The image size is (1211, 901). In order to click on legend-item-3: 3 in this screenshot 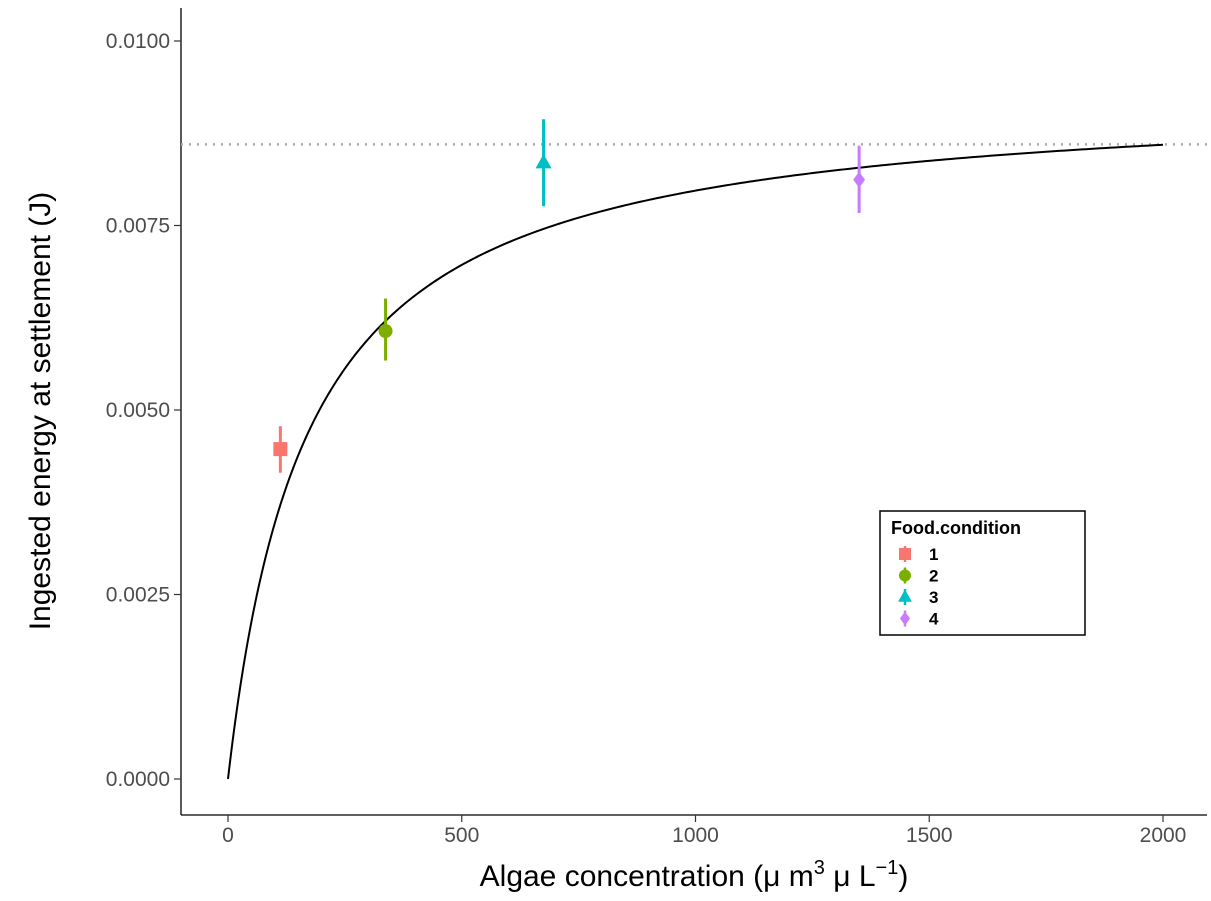, I will do `click(918, 597)`.